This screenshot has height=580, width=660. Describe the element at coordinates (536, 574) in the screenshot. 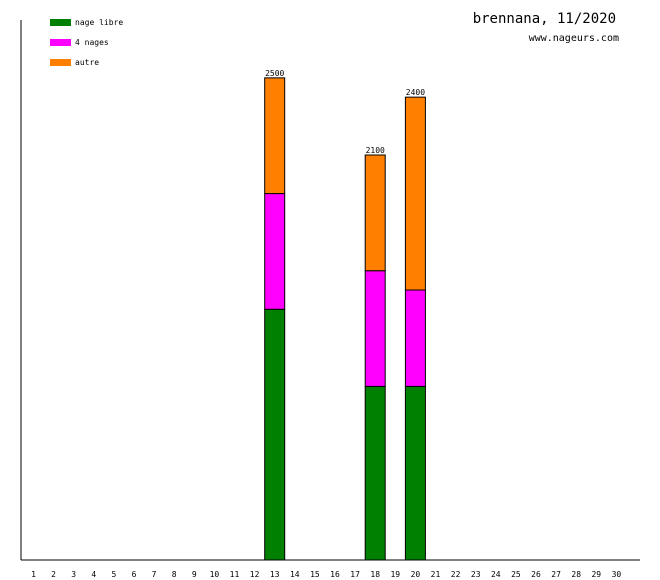

I see `x-tick-label: 26` at that location.